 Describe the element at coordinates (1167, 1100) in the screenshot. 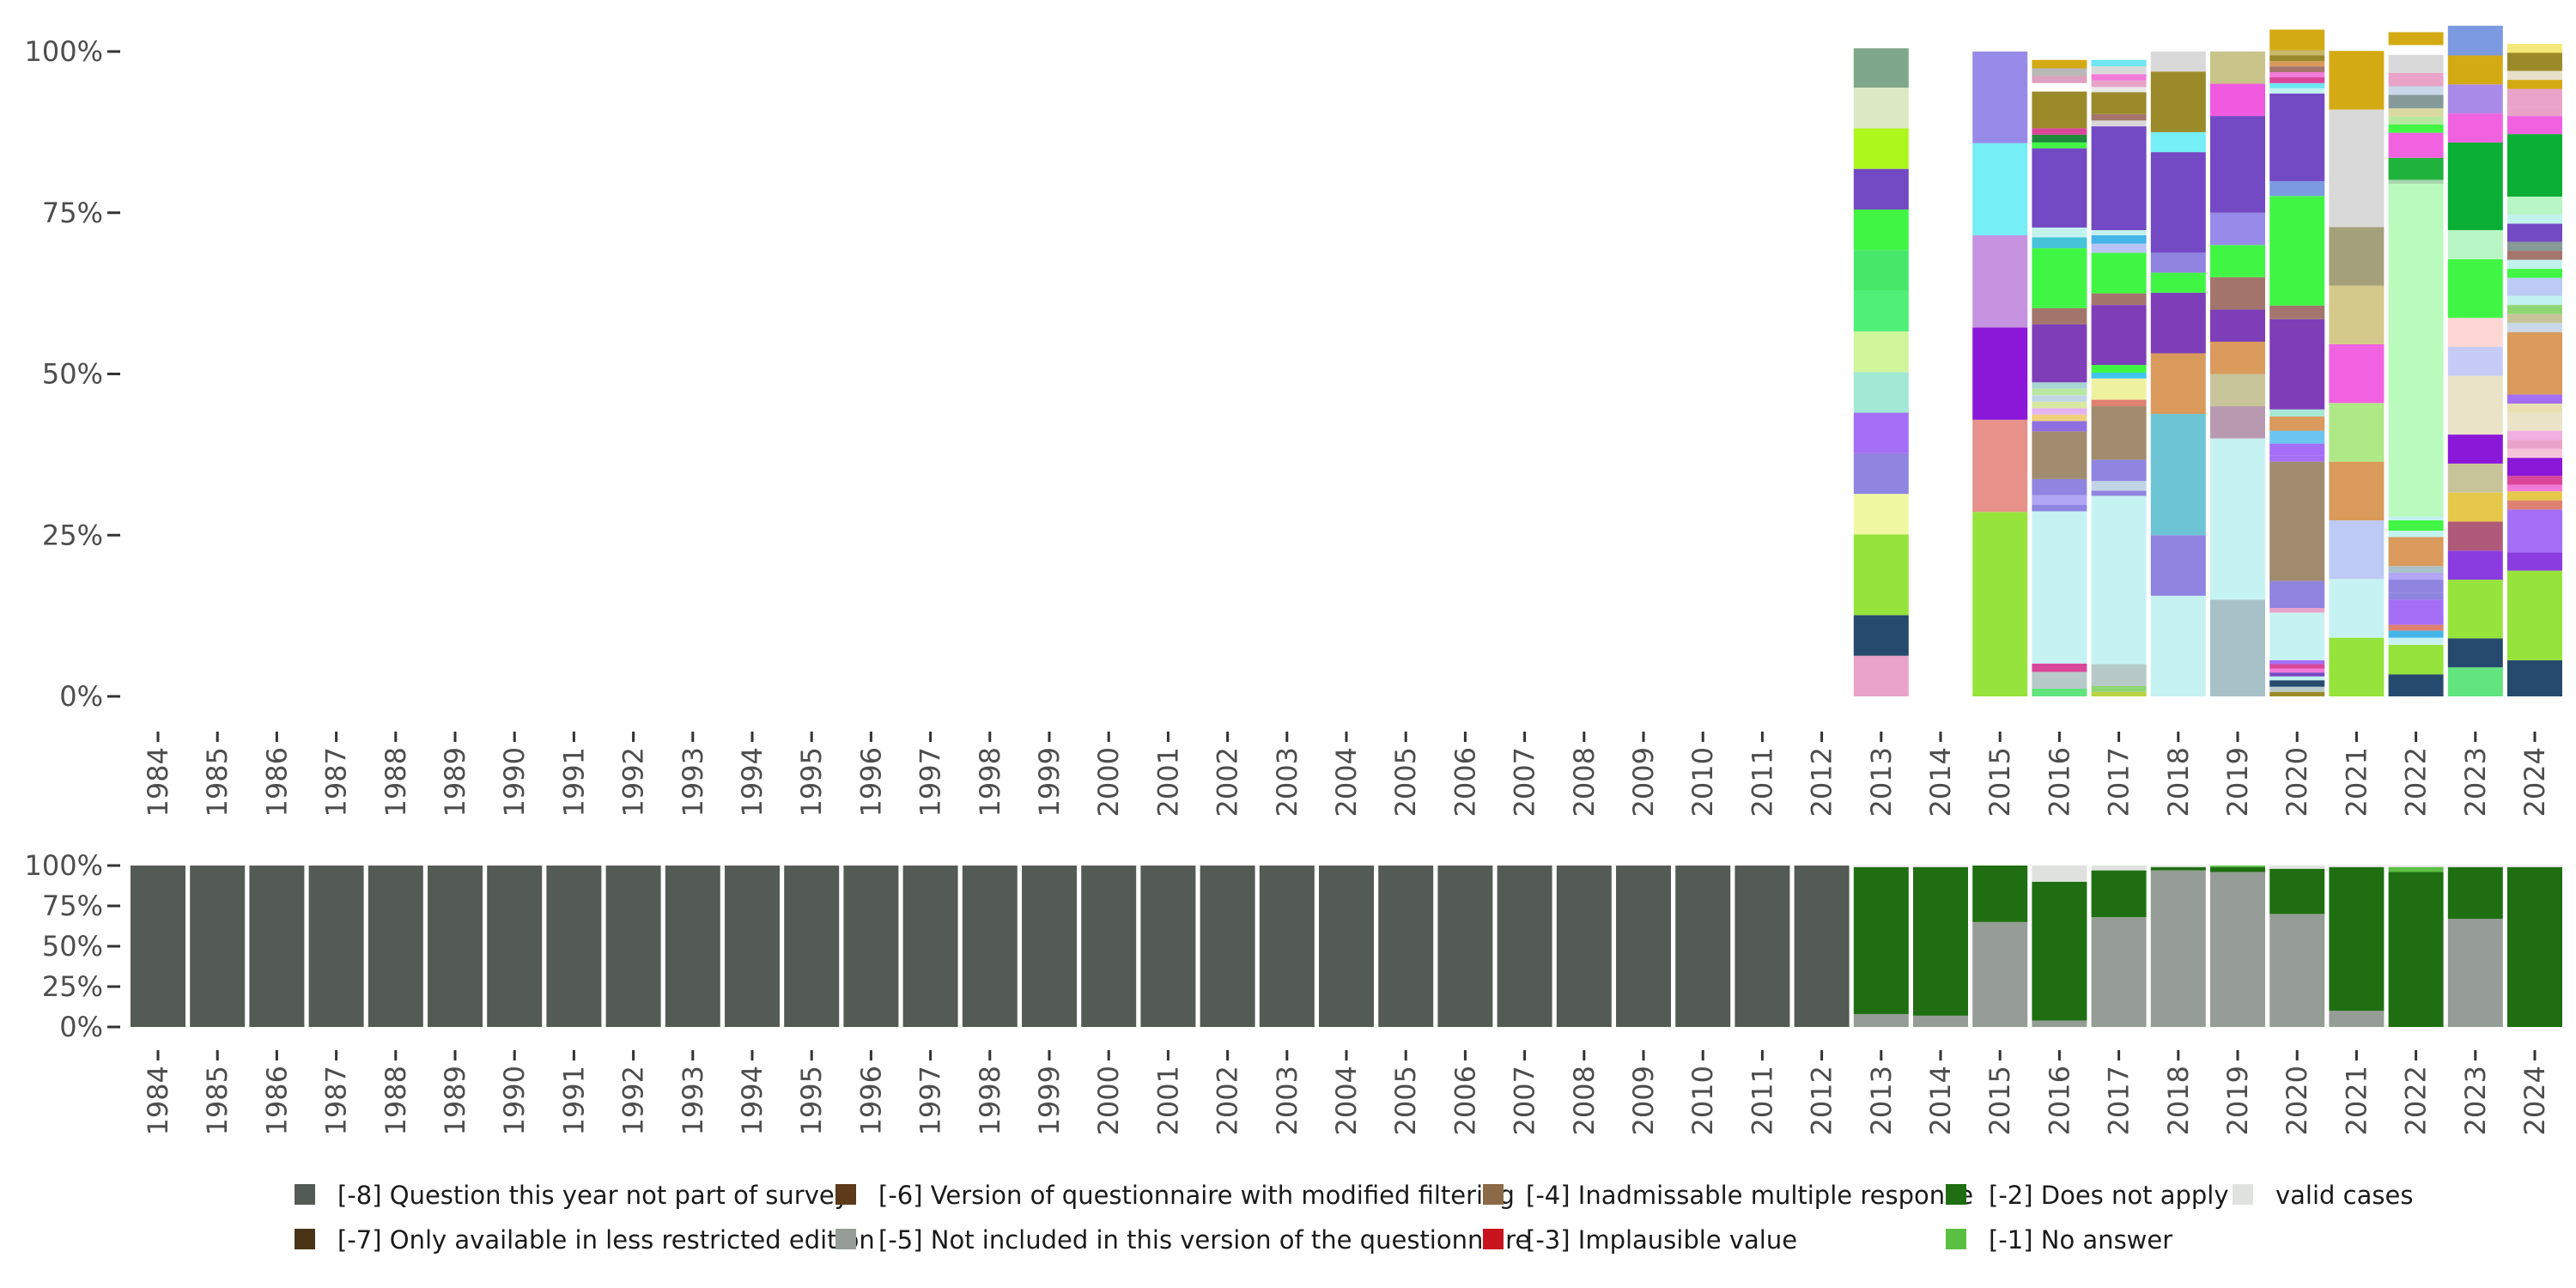

I see `x-tick-label: 2001` at that location.